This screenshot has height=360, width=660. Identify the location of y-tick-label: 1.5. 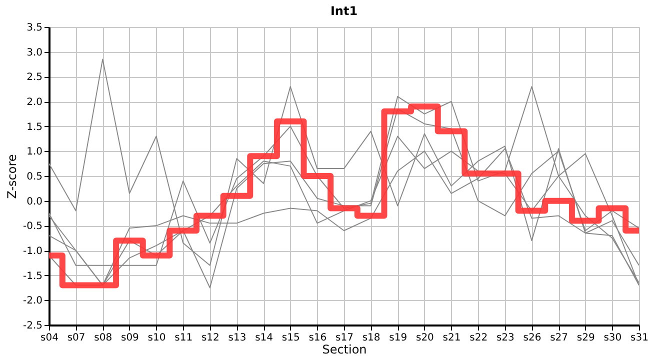
(34, 127).